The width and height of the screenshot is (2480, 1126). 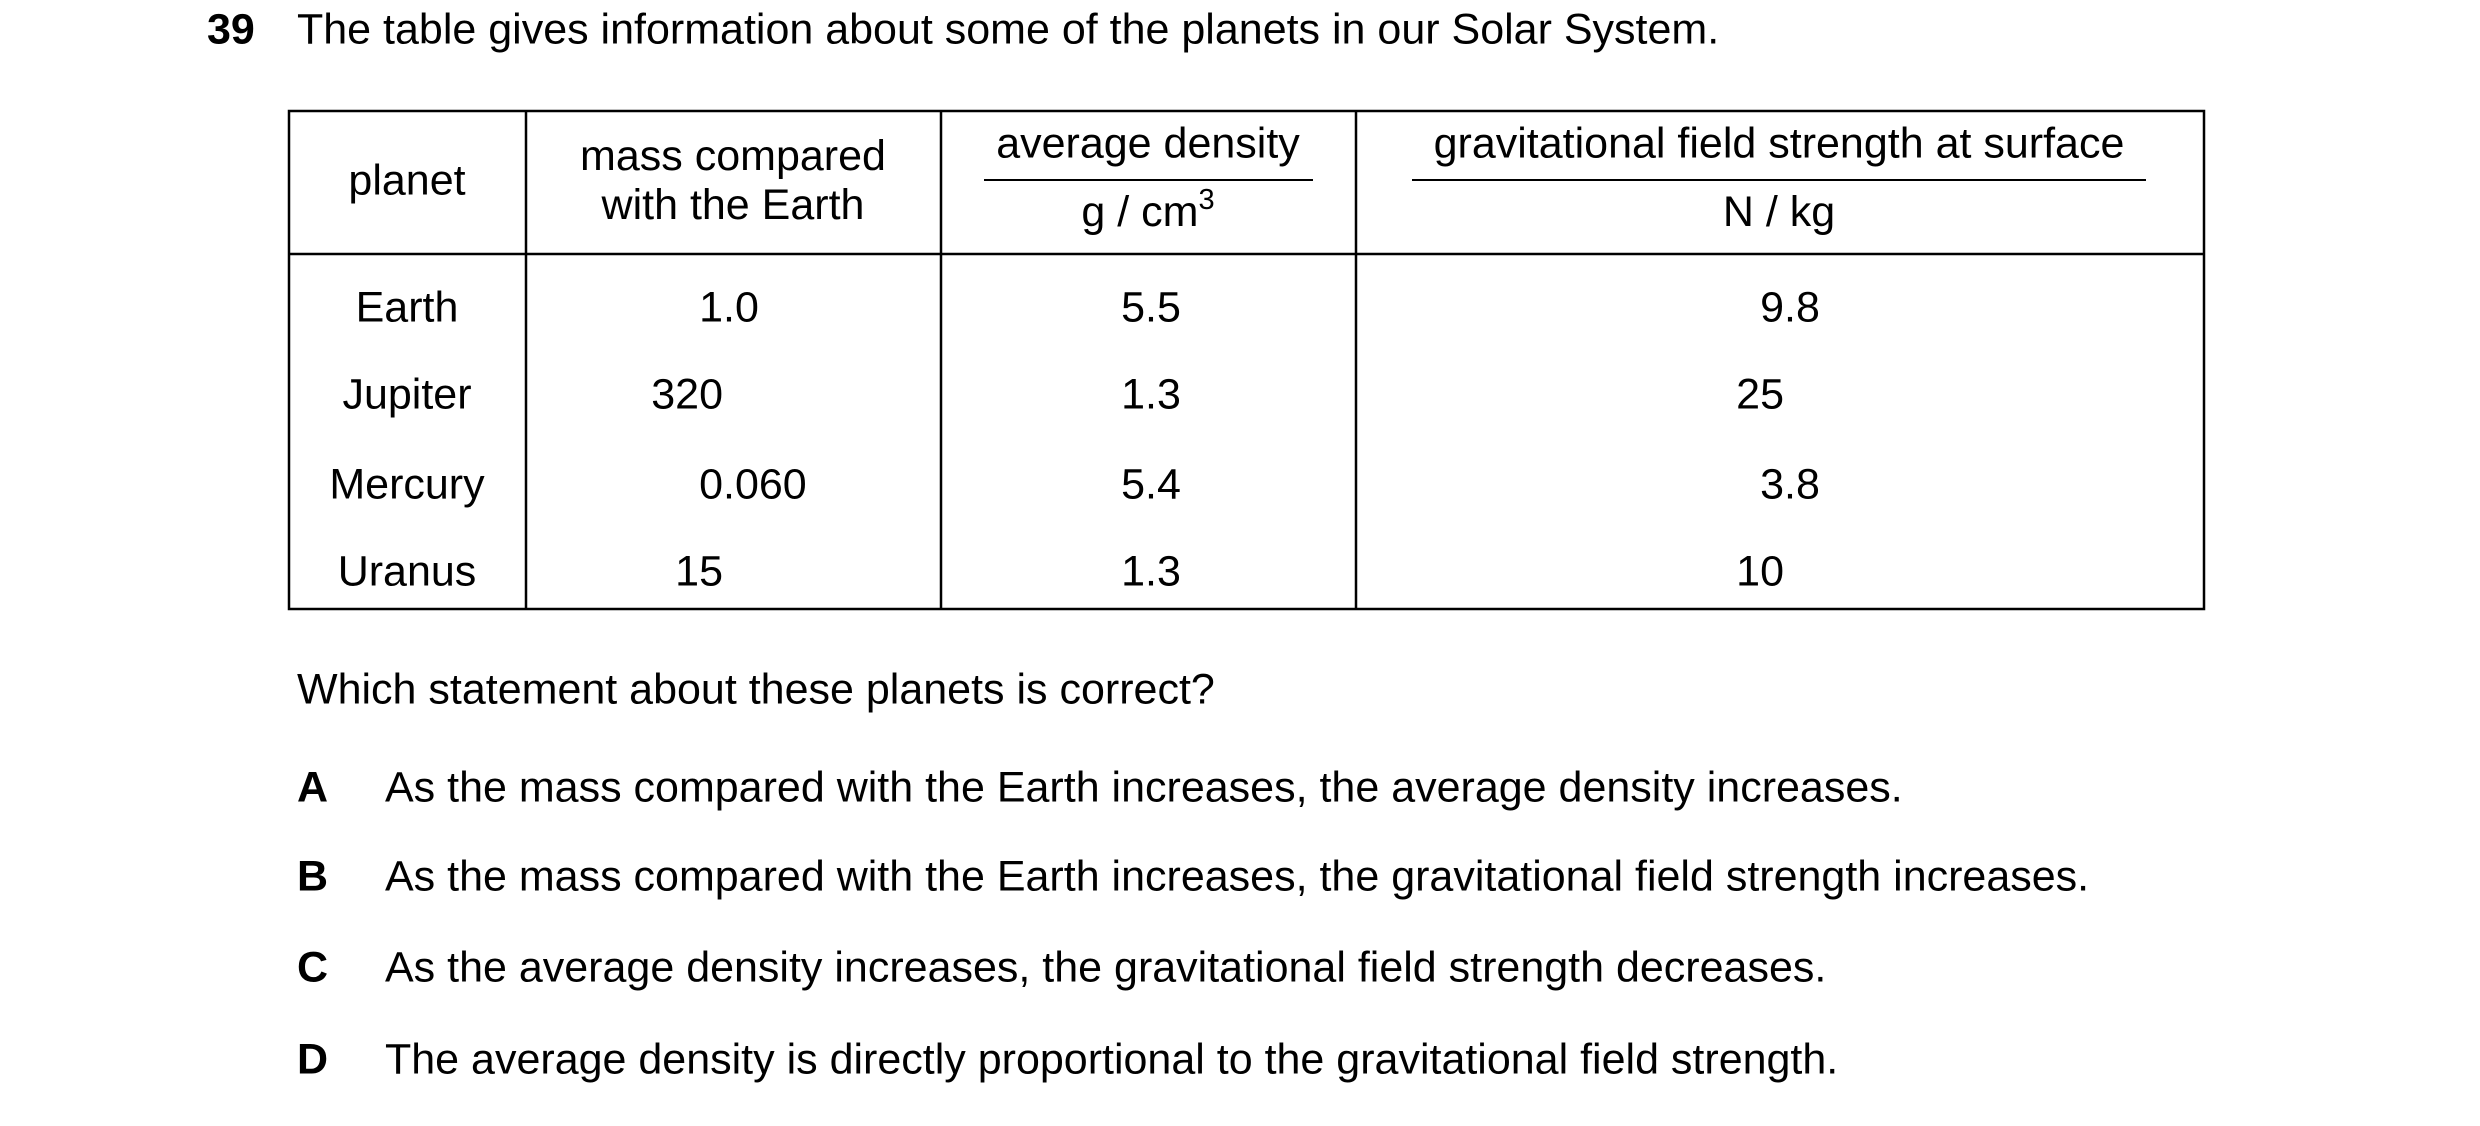 I want to click on column-header: planet, so click(x=406, y=180).